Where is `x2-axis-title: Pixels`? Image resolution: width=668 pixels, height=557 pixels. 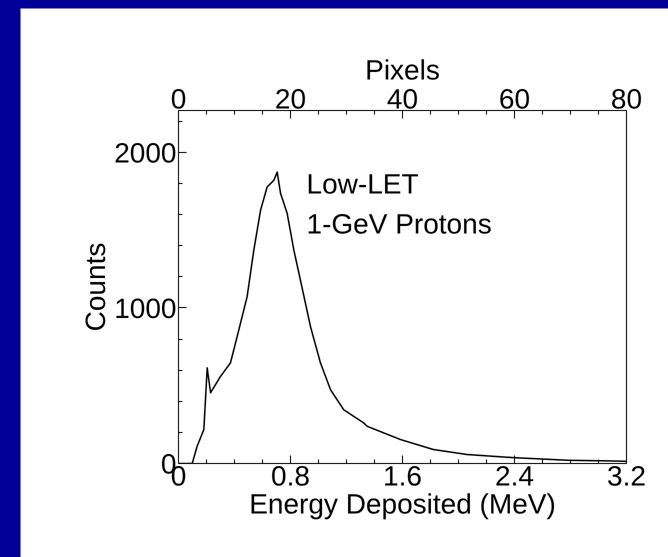 x2-axis-title: Pixels is located at coordinates (402, 70).